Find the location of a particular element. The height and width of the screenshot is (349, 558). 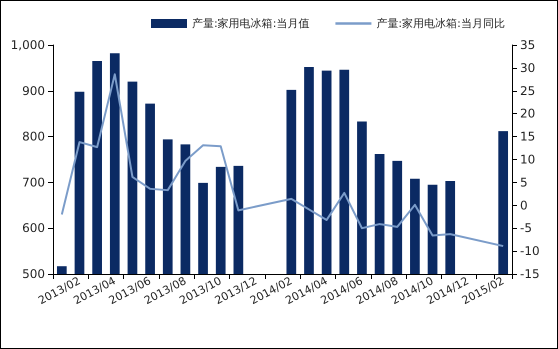

y2-tick-label: 30 is located at coordinates (528, 67).